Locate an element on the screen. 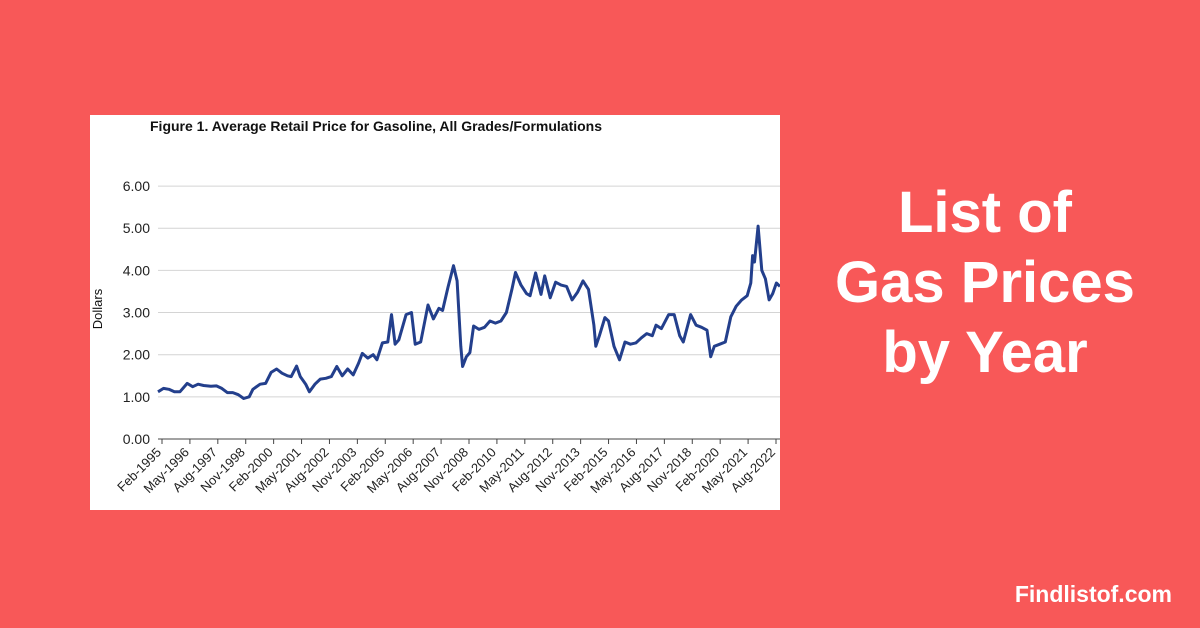  y-tick-label: 1.00 is located at coordinates (136, 397).